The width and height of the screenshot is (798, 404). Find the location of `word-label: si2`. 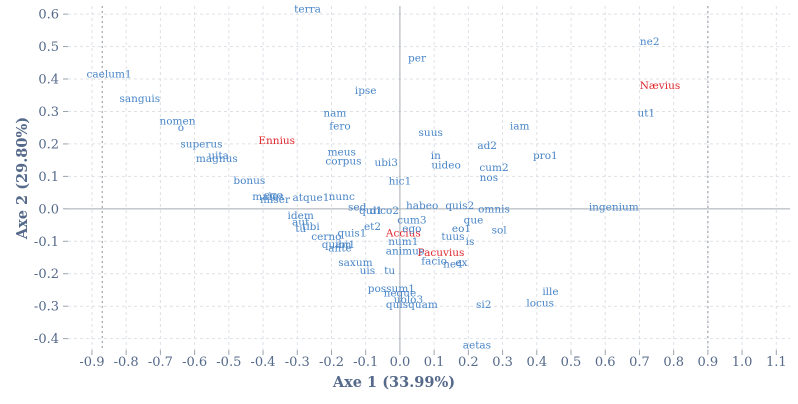

word-label: si2 is located at coordinates (483, 305).